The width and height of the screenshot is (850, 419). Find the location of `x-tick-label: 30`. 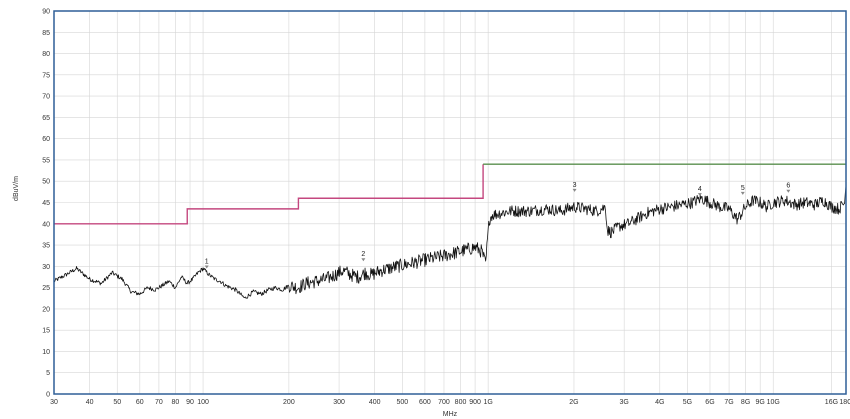

x-tick-label: 30 is located at coordinates (54, 402).